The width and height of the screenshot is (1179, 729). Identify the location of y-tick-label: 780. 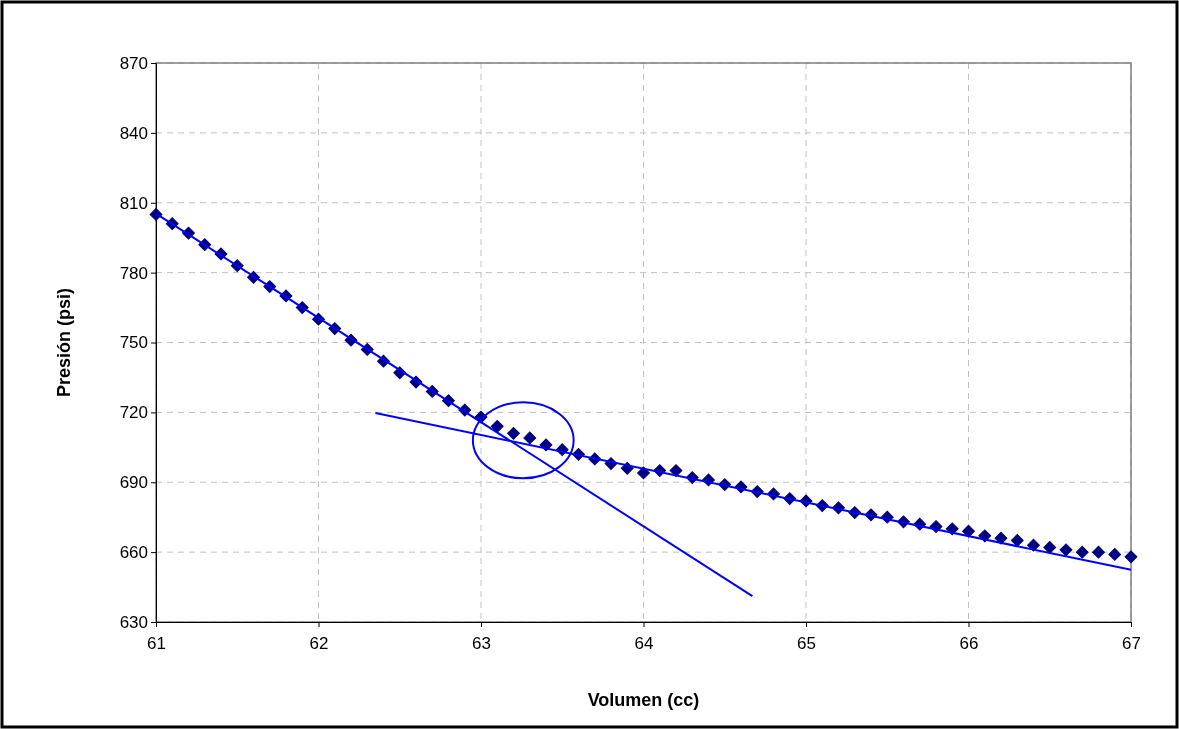
(133, 273).